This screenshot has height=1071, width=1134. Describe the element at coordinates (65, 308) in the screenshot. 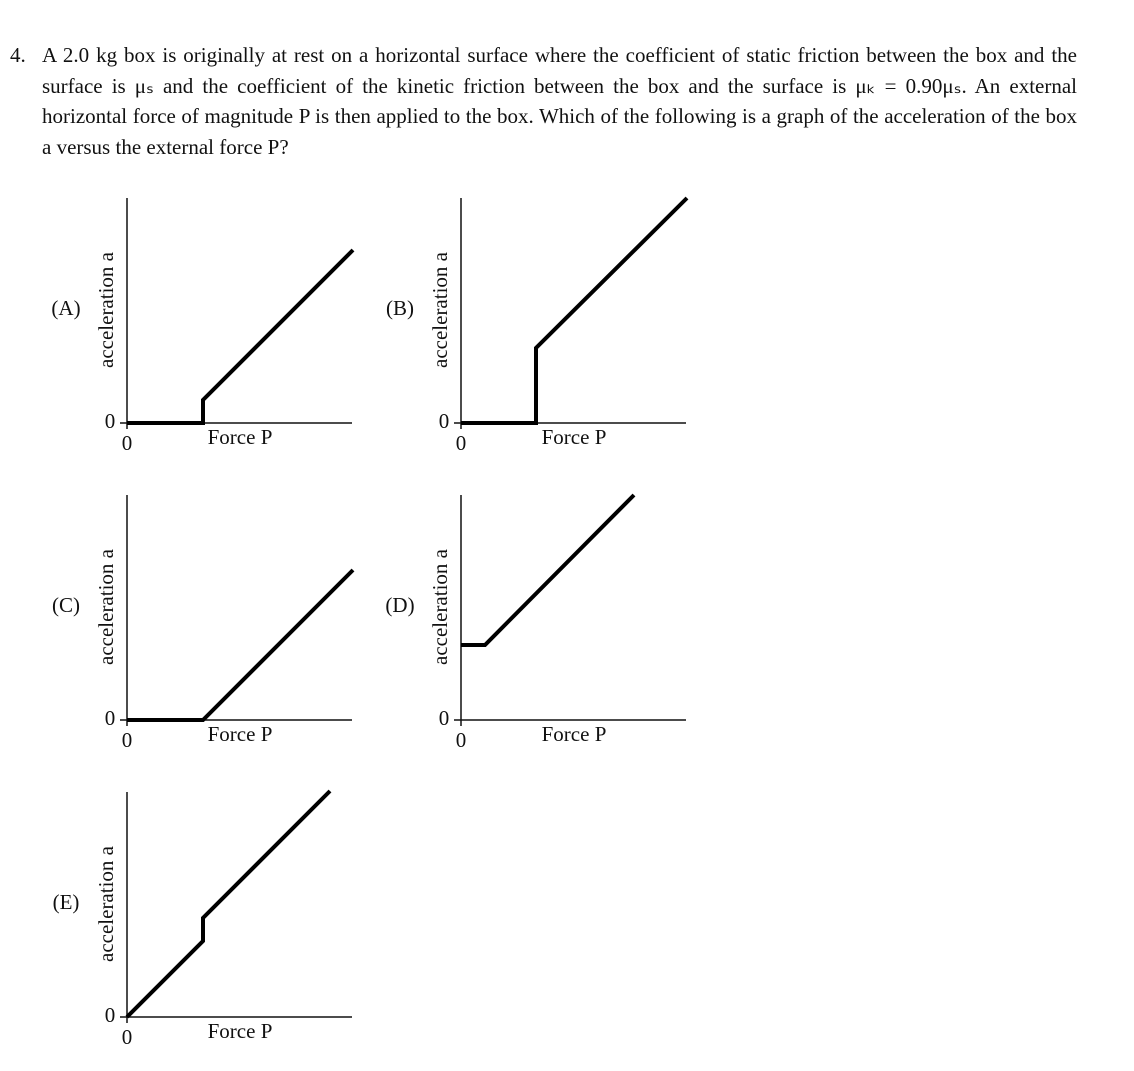

I see `option-label: (A)` at that location.